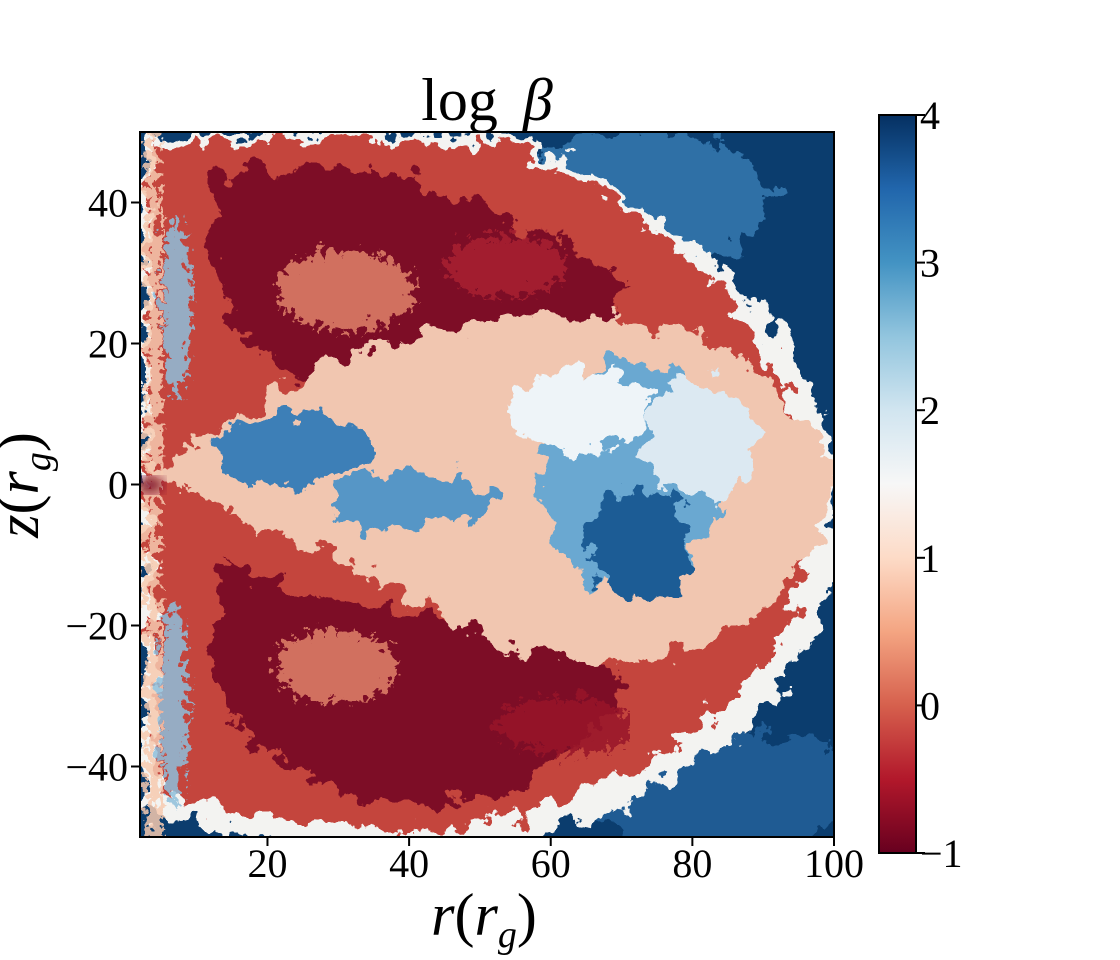 The width and height of the screenshot is (1120, 960). What do you see at coordinates (930, 115) in the screenshot?
I see `colorbar-tick-label: 4` at bounding box center [930, 115].